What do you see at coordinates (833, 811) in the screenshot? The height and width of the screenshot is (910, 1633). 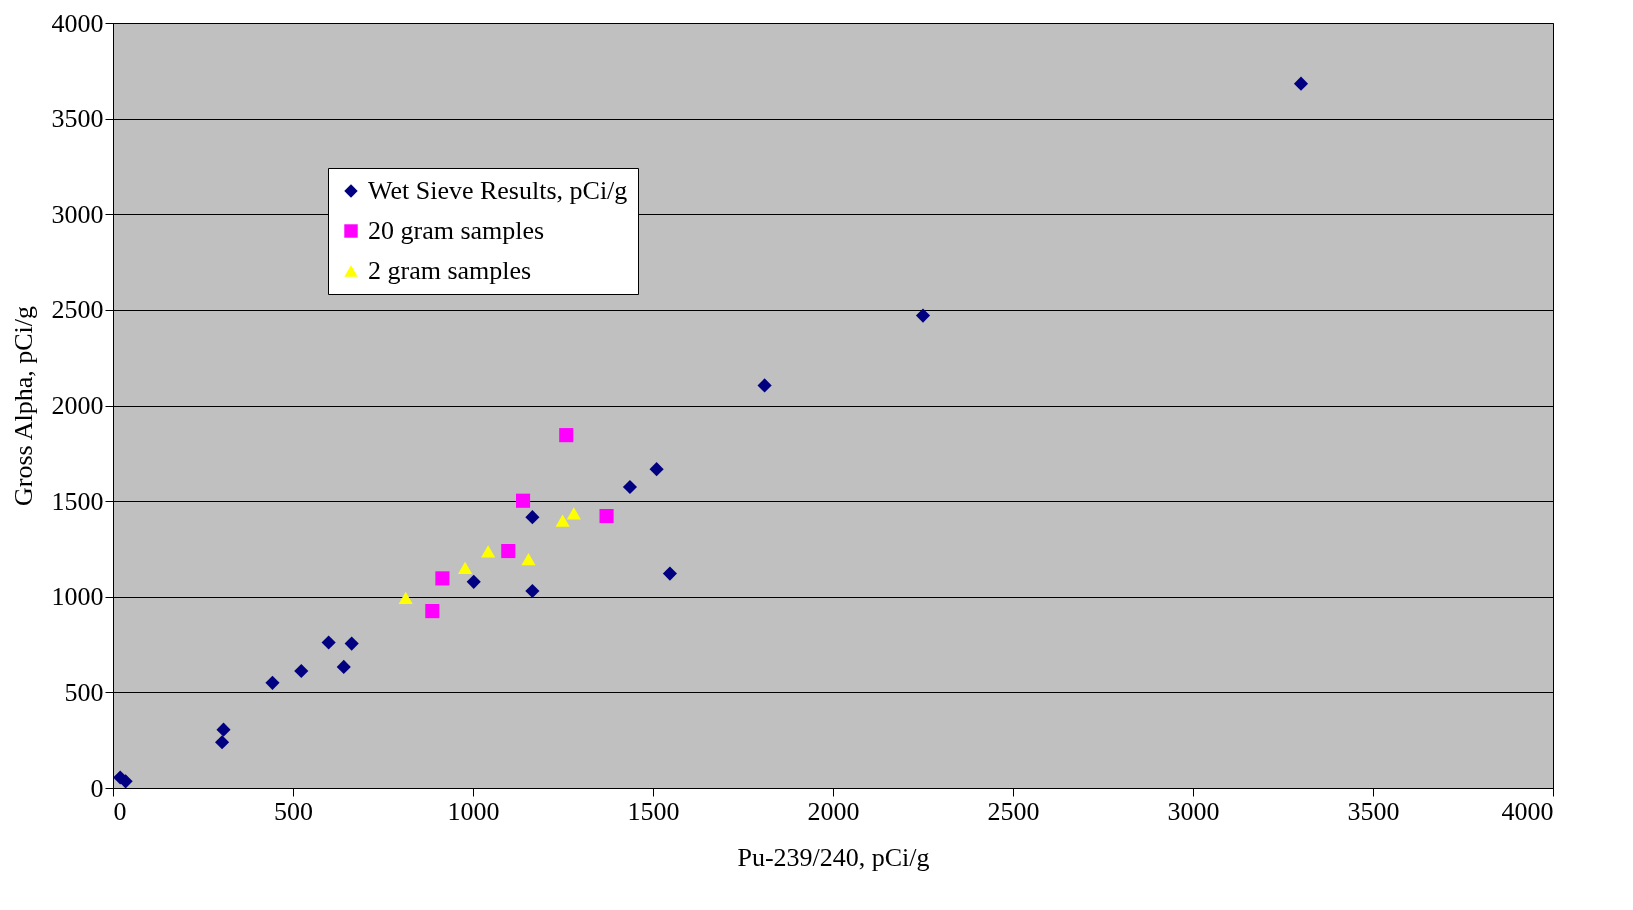 I see `x-tick-label: 2000` at bounding box center [833, 811].